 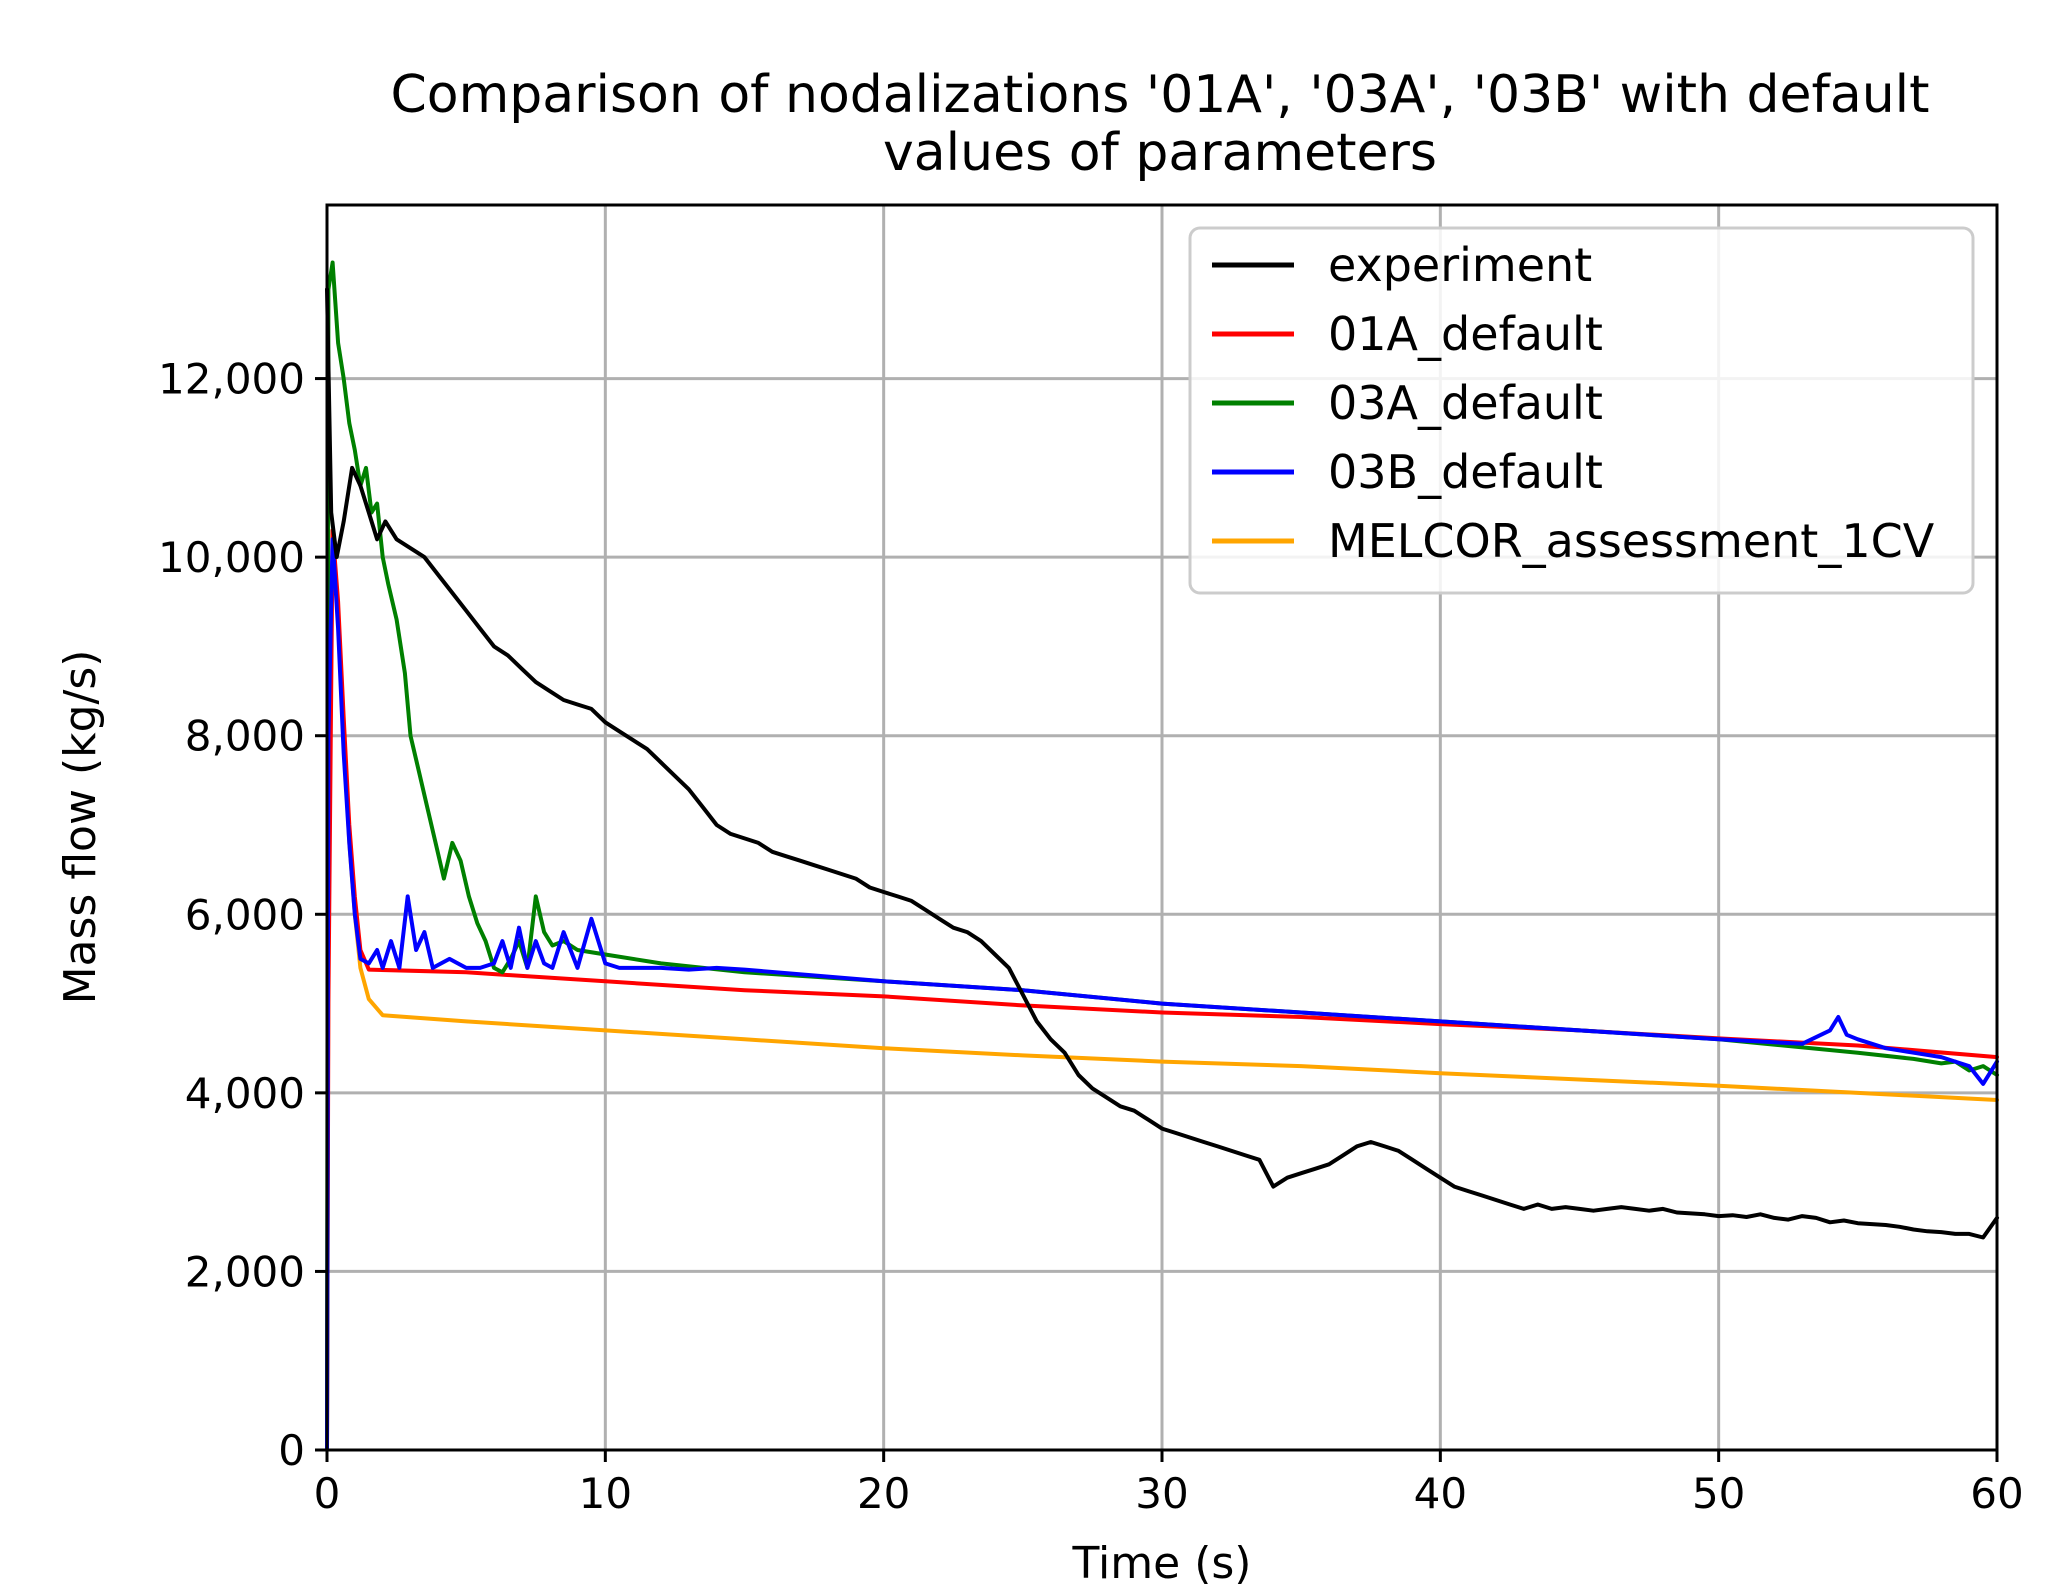 I want to click on x-tick-label: 20, so click(x=883, y=1493).